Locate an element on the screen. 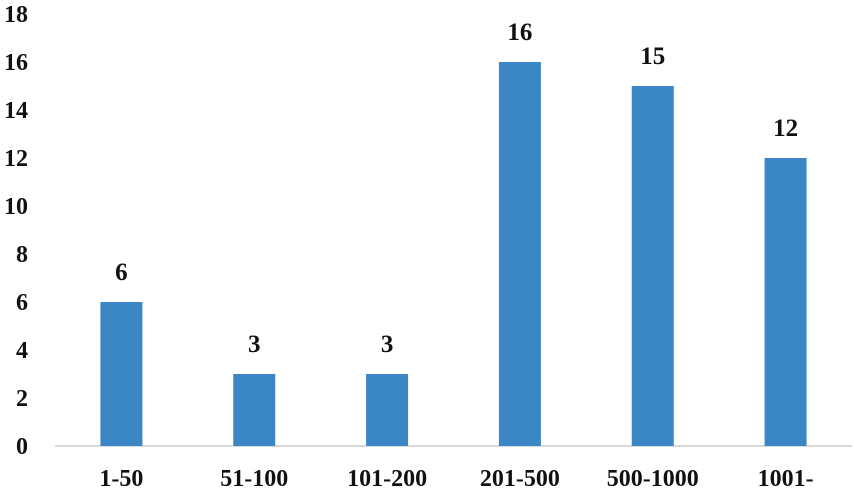  y-tick-label: 8 is located at coordinates (22, 255).